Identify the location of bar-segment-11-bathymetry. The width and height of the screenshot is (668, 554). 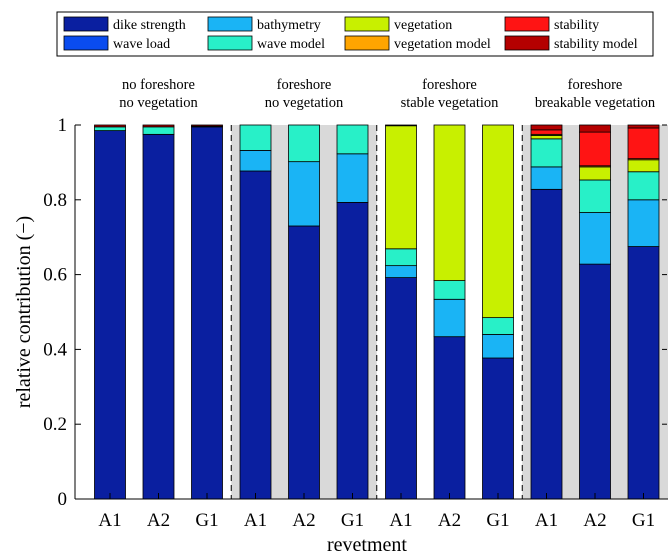
(595, 239).